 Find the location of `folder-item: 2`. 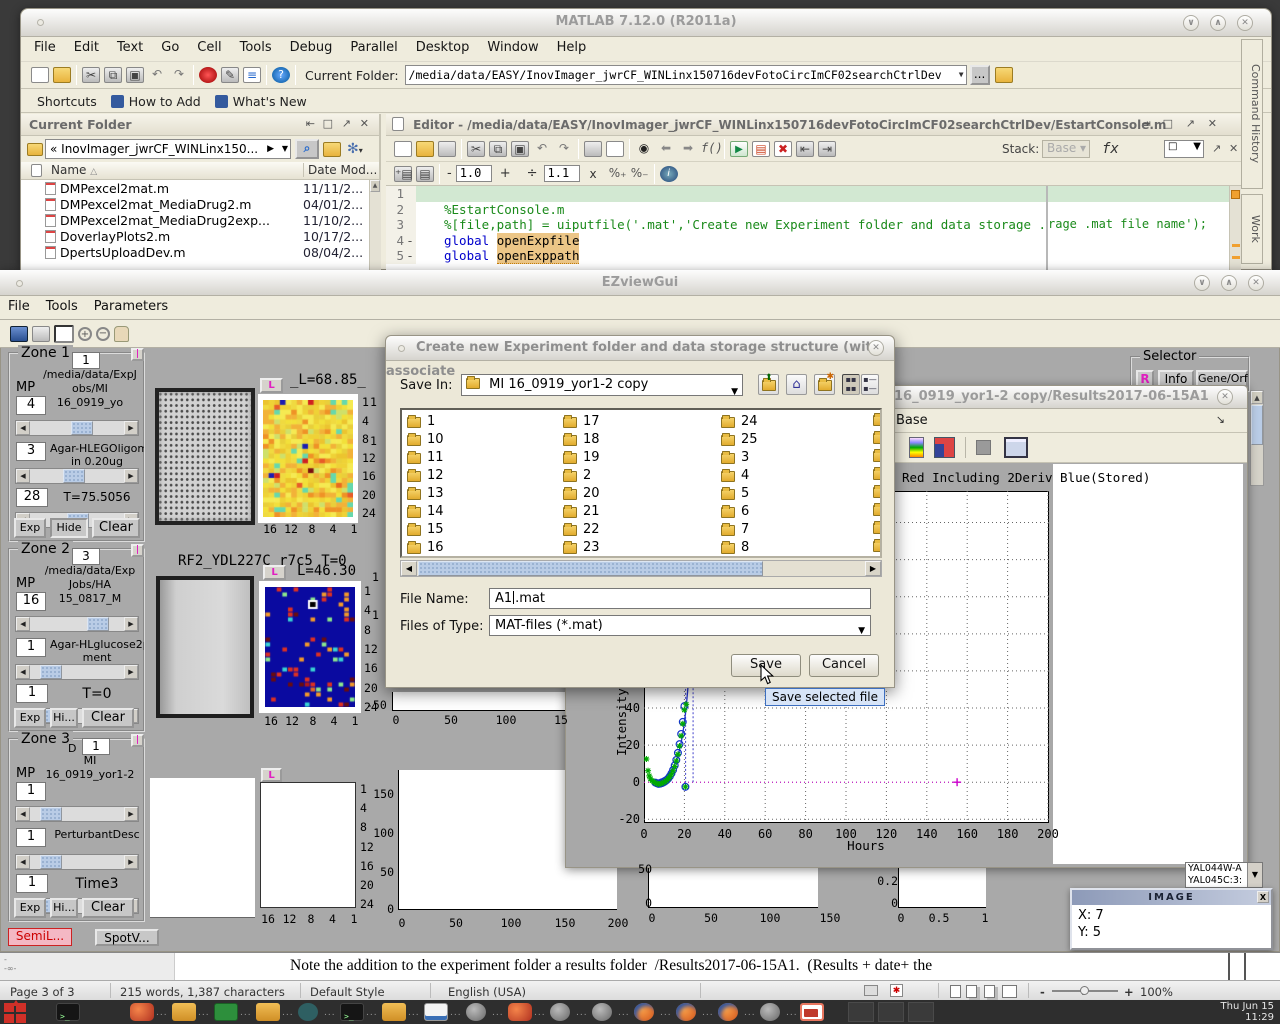

folder-item: 2 is located at coordinates (577, 476).